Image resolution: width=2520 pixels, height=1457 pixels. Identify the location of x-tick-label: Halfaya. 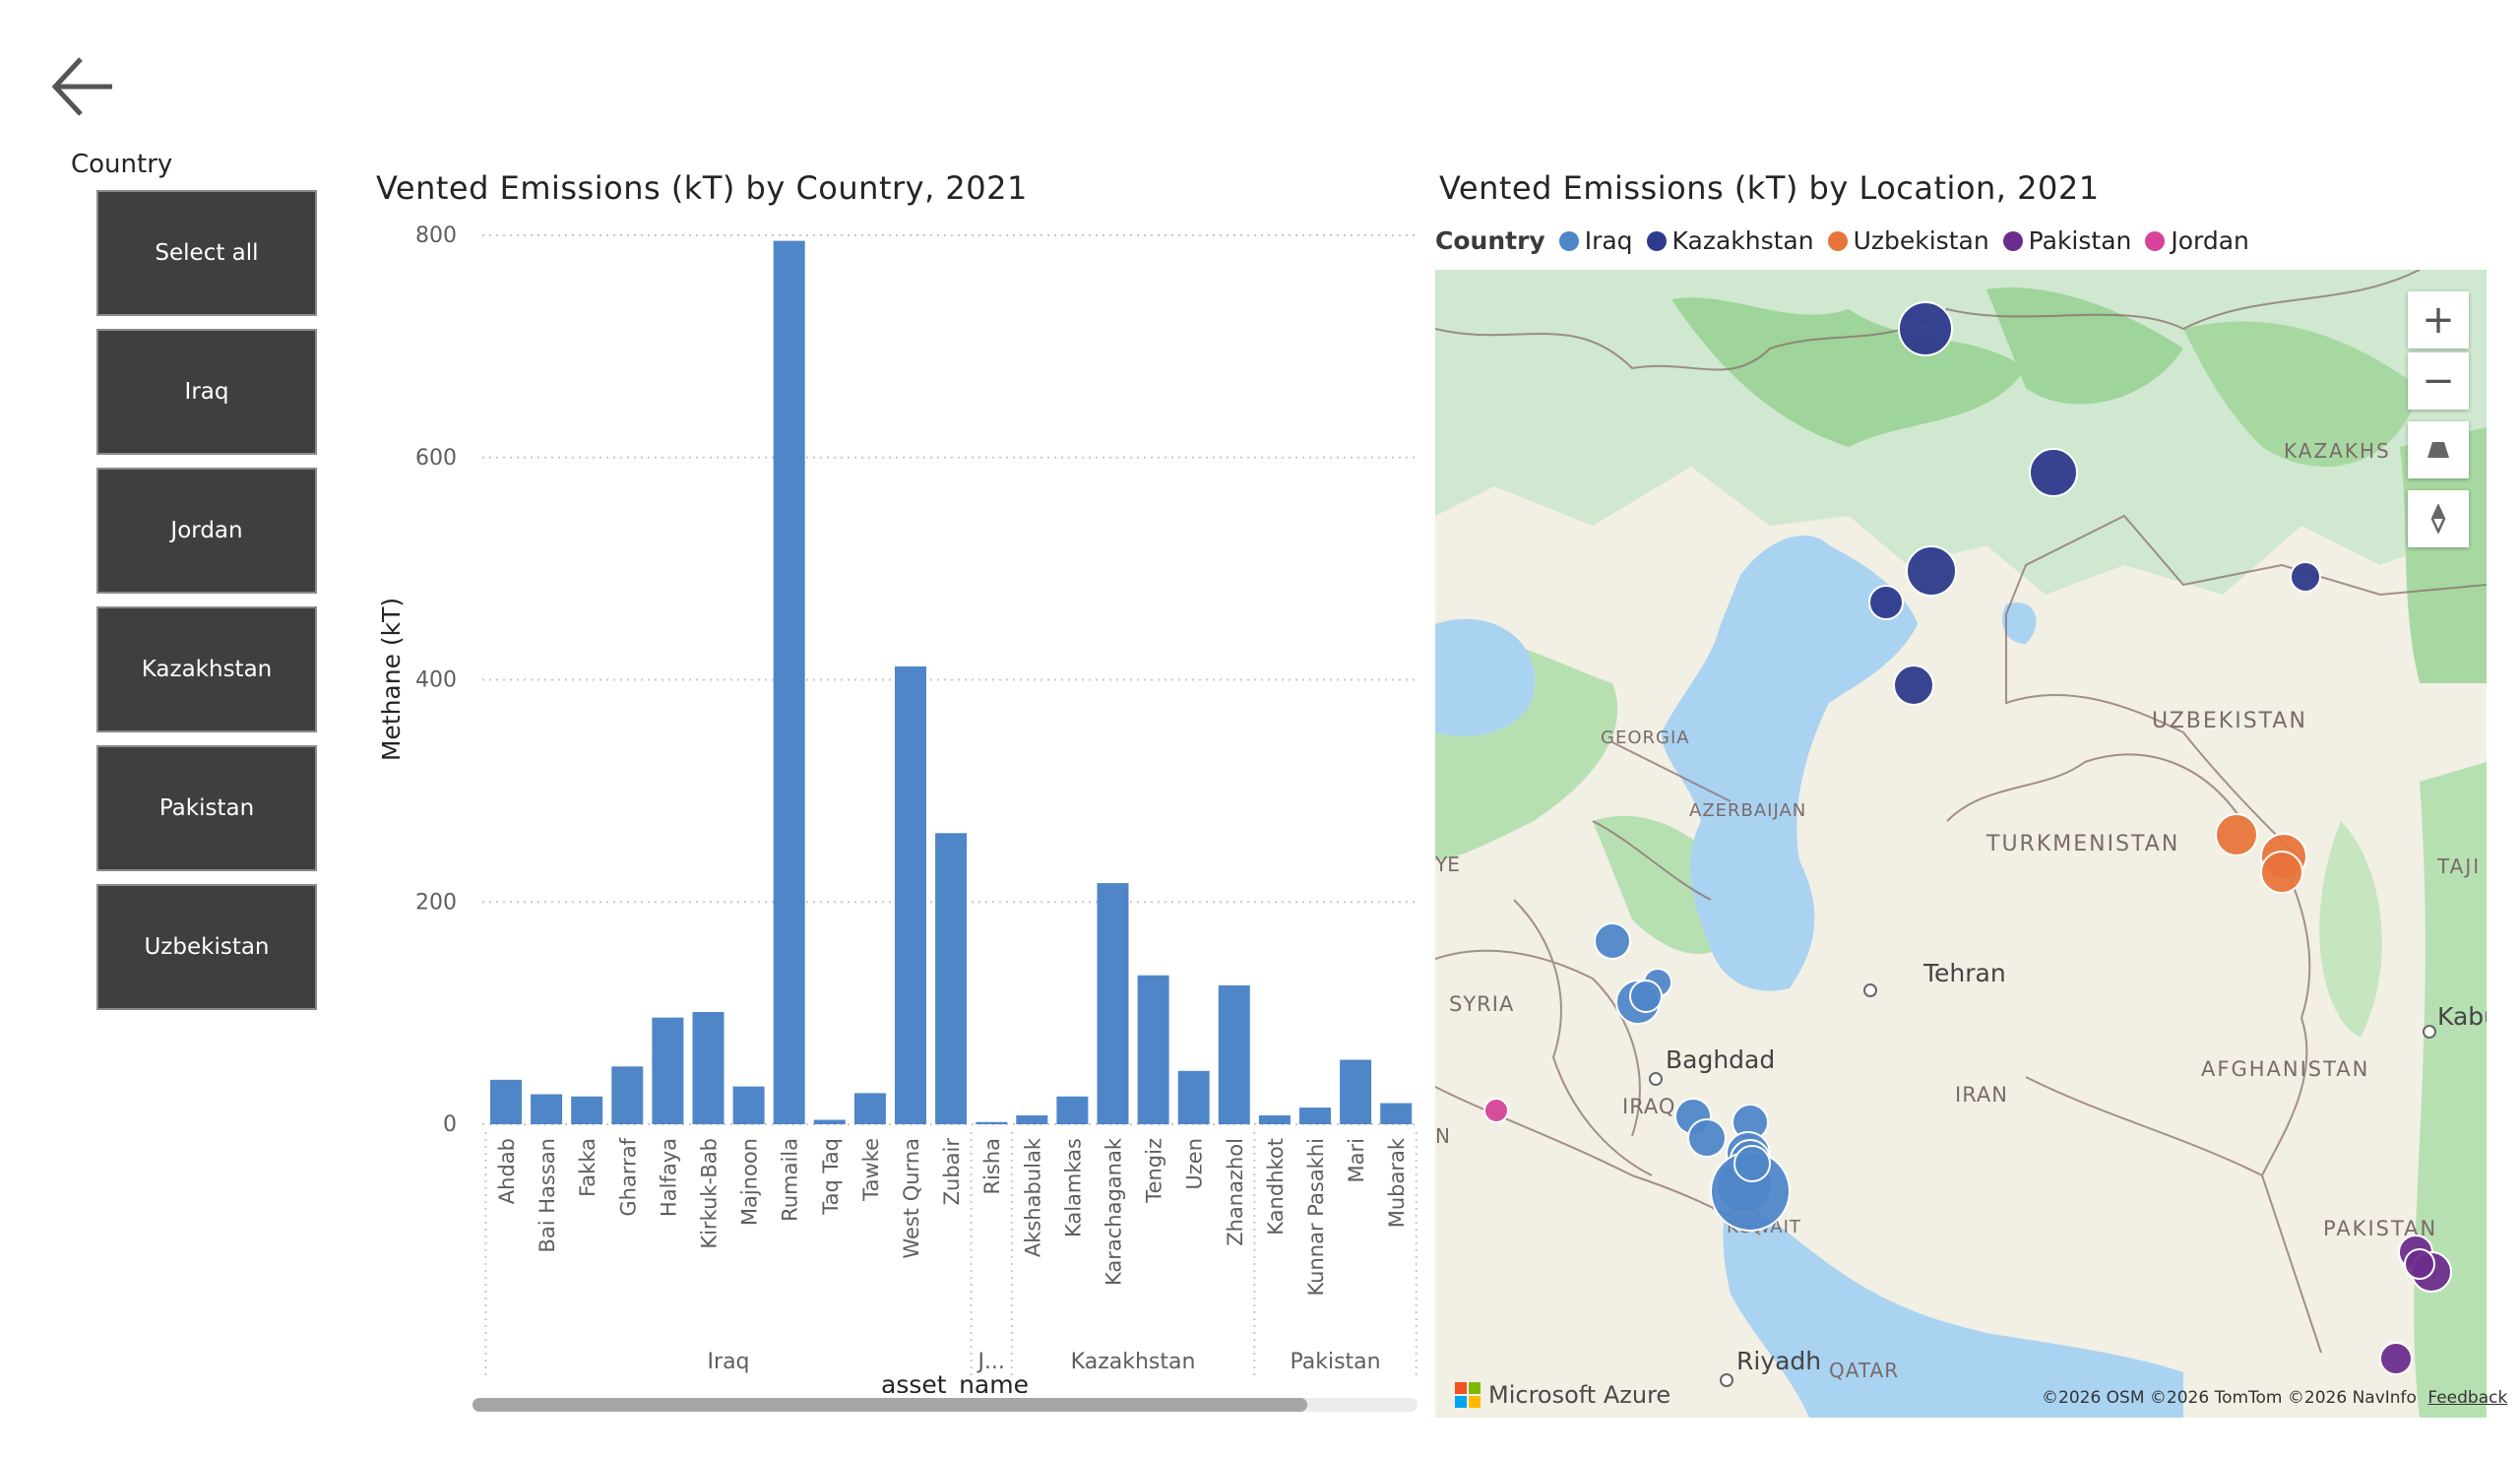
(668, 1177).